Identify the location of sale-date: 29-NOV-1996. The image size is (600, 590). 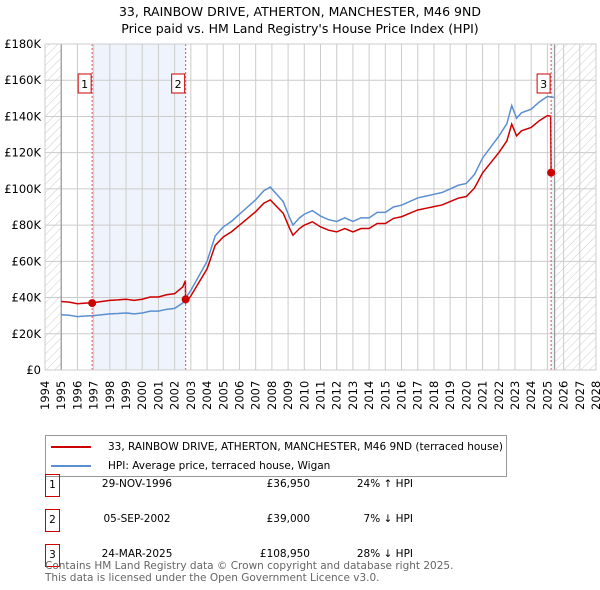
(137, 484).